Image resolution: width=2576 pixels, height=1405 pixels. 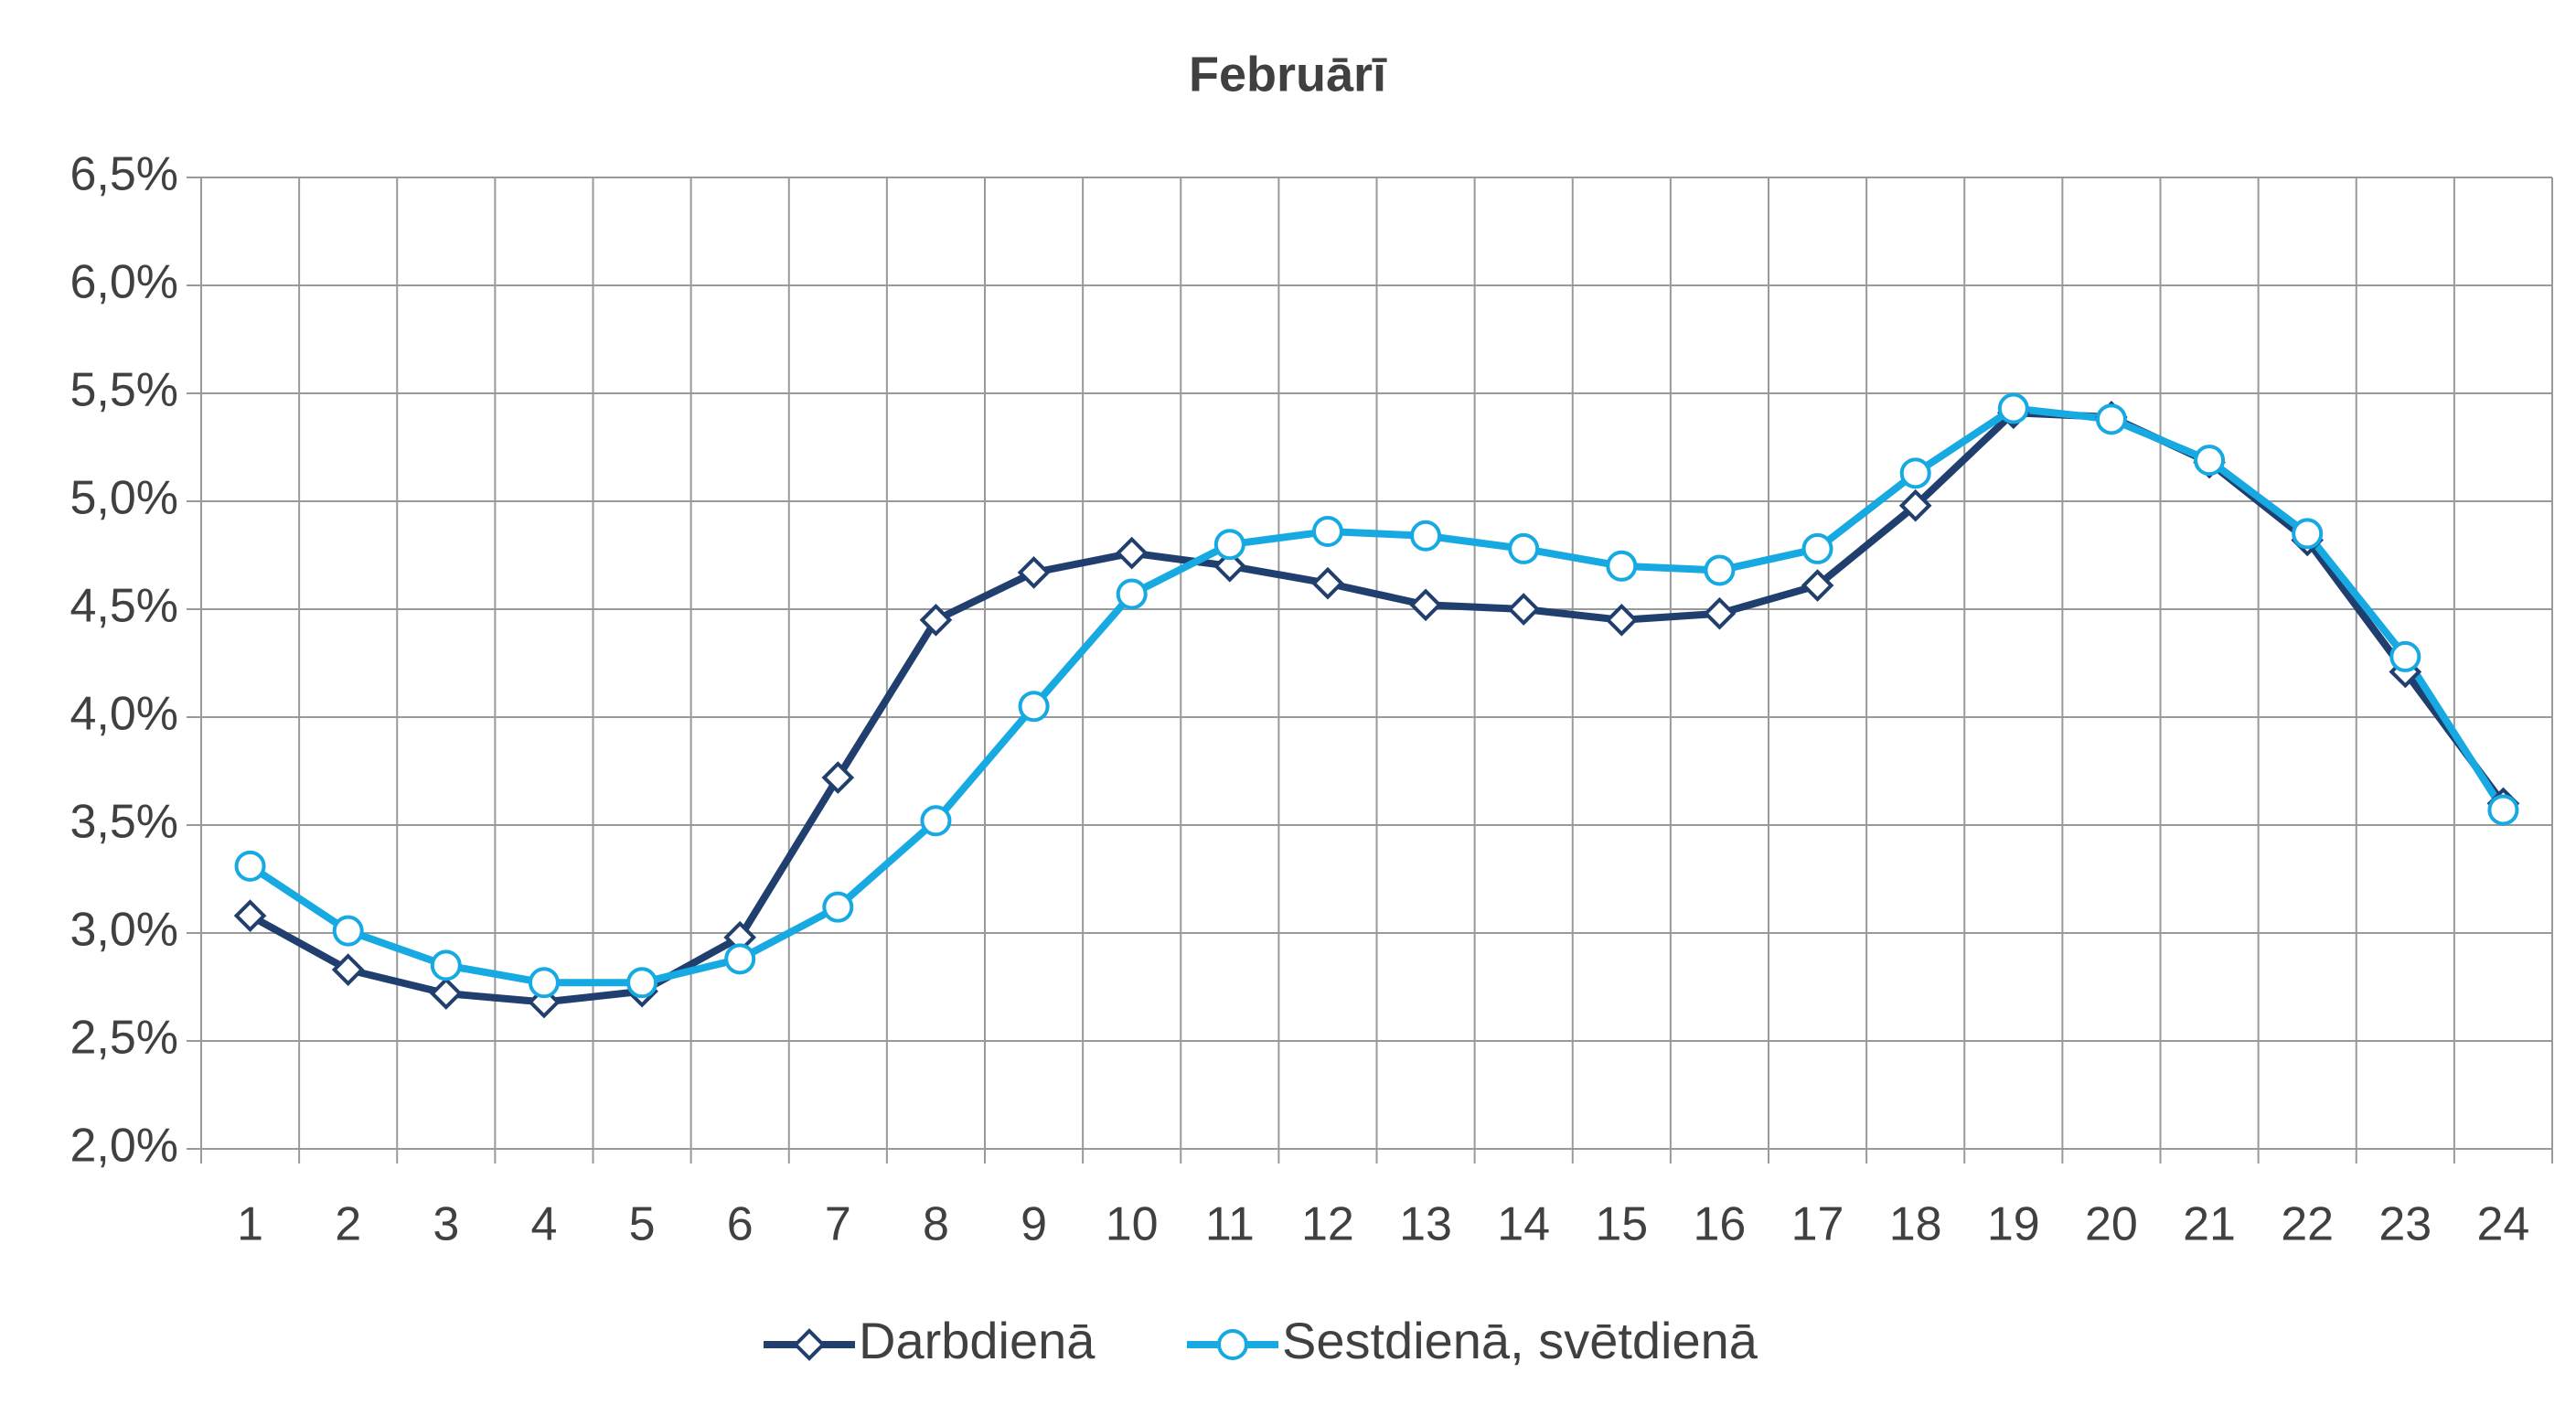 I want to click on x-tick-label: 14, so click(x=1523, y=1224).